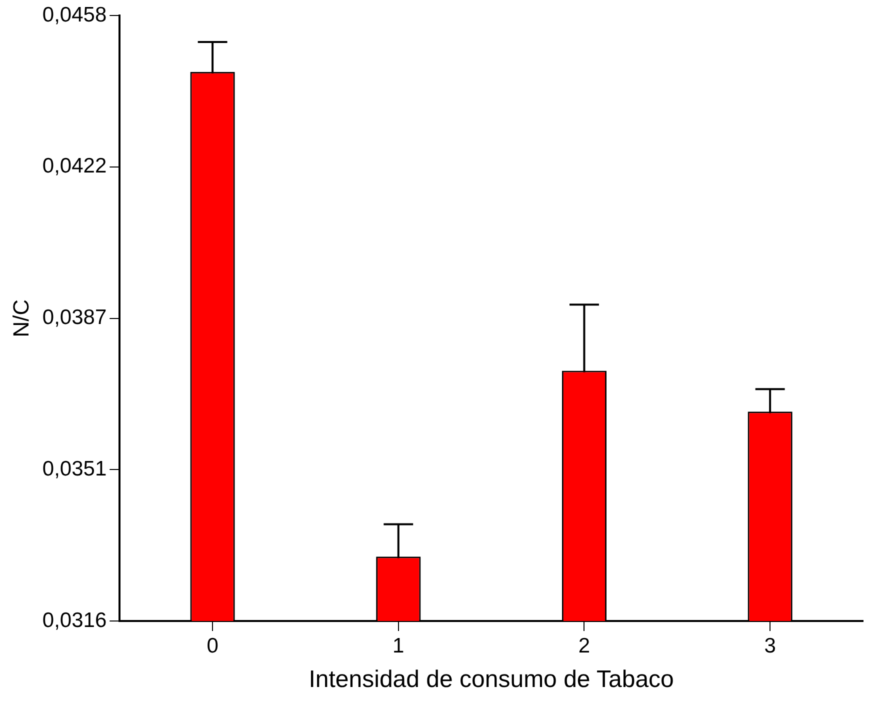 The width and height of the screenshot is (873, 704). Describe the element at coordinates (74, 468) in the screenshot. I see `y-tick-label: 0,0351` at that location.